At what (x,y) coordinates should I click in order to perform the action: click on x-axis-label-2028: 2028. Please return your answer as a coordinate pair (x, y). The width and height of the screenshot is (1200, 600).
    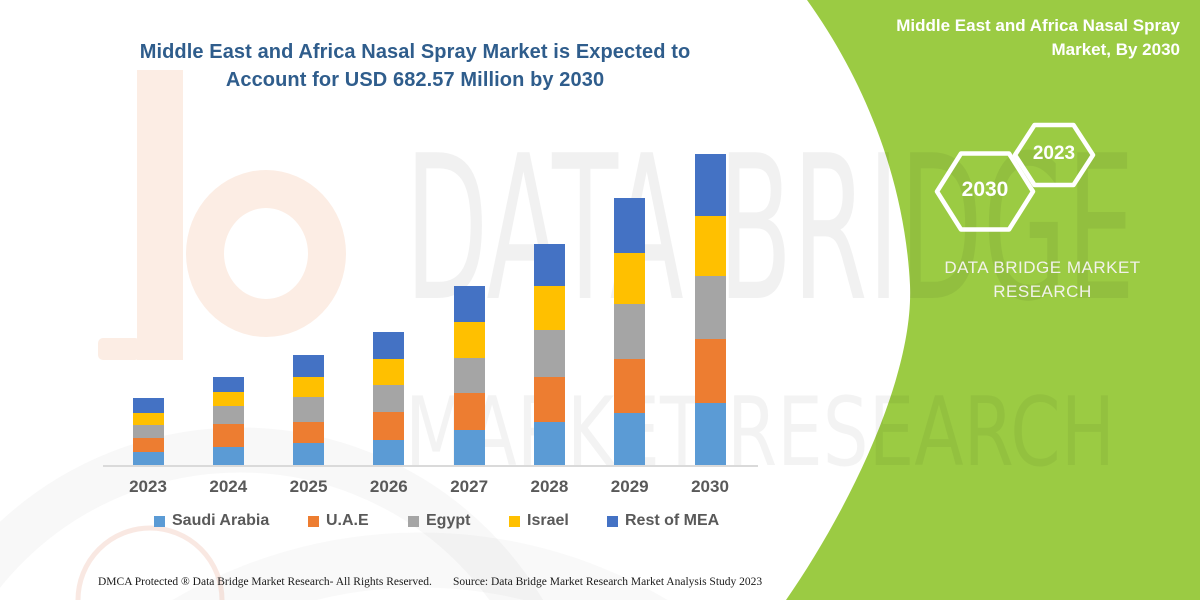
    Looking at the image, I should click on (549, 486).